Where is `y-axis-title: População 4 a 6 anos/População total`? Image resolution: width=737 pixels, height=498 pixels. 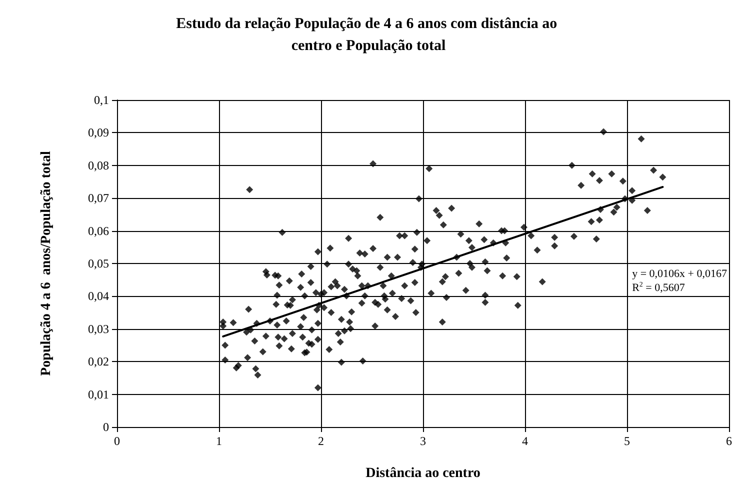 y-axis-title: População 4 a 6 anos/População total is located at coordinates (46, 263).